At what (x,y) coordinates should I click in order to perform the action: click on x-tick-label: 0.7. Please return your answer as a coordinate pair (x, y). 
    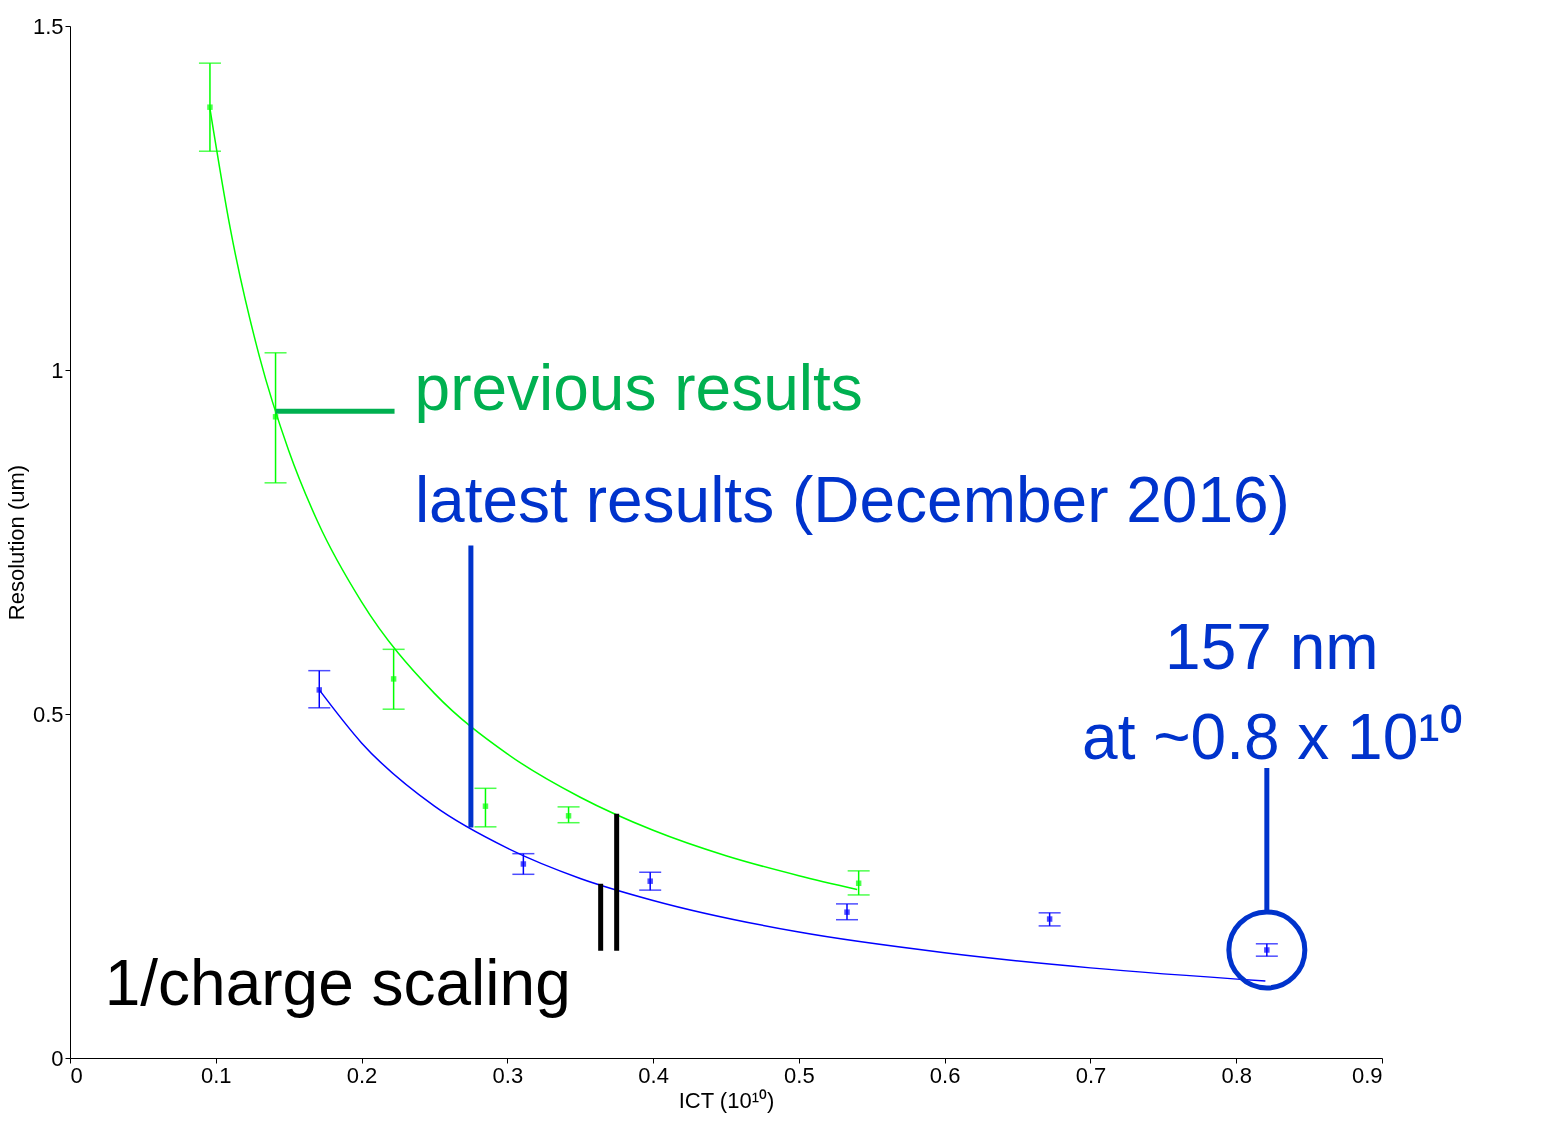
    Looking at the image, I should click on (1091, 1075).